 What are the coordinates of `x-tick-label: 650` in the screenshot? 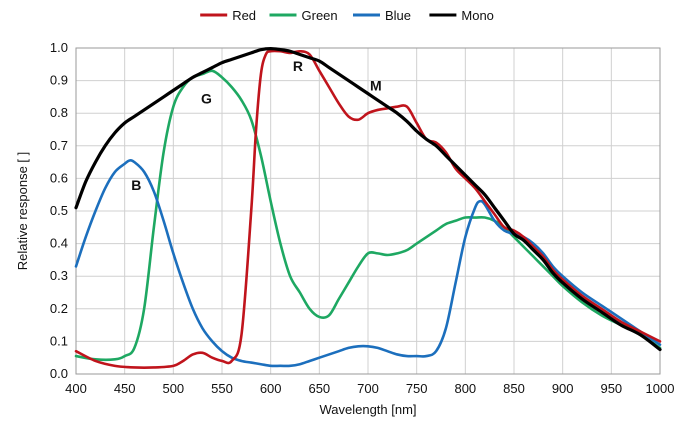 It's located at (319, 388).